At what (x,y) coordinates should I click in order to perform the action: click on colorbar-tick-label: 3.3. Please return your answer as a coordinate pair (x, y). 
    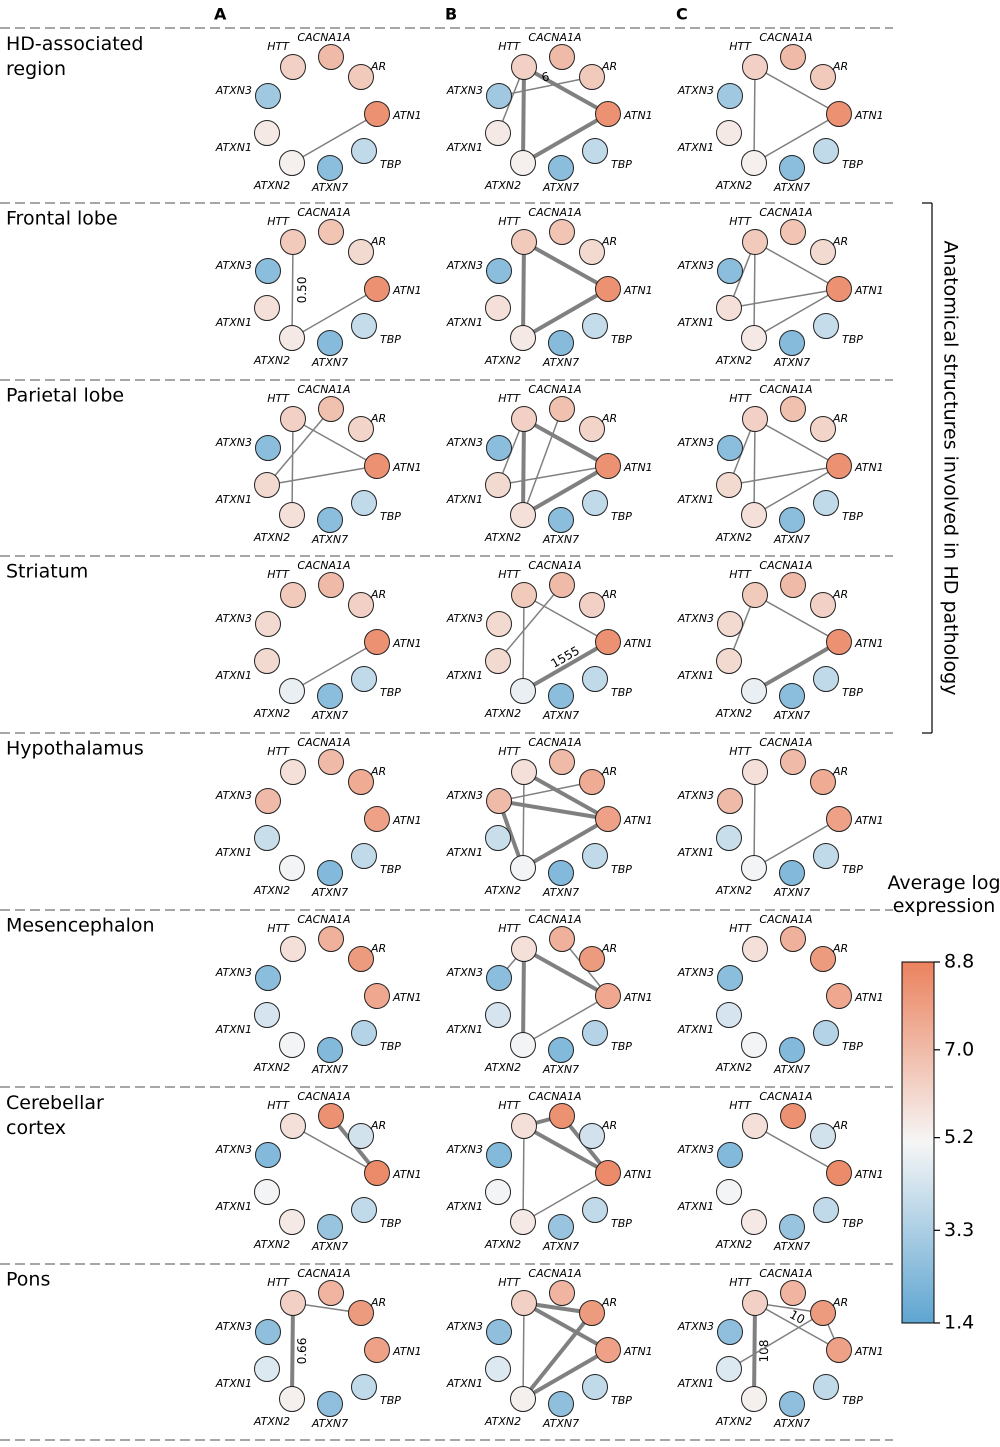
    Looking at the image, I should click on (959, 1230).